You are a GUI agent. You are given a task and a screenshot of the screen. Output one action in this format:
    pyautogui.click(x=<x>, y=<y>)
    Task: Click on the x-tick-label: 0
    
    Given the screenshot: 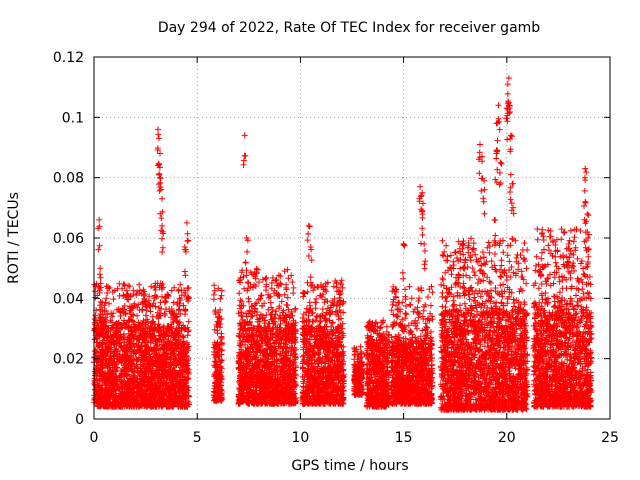 What is the action you would take?
    pyautogui.click(x=94, y=438)
    